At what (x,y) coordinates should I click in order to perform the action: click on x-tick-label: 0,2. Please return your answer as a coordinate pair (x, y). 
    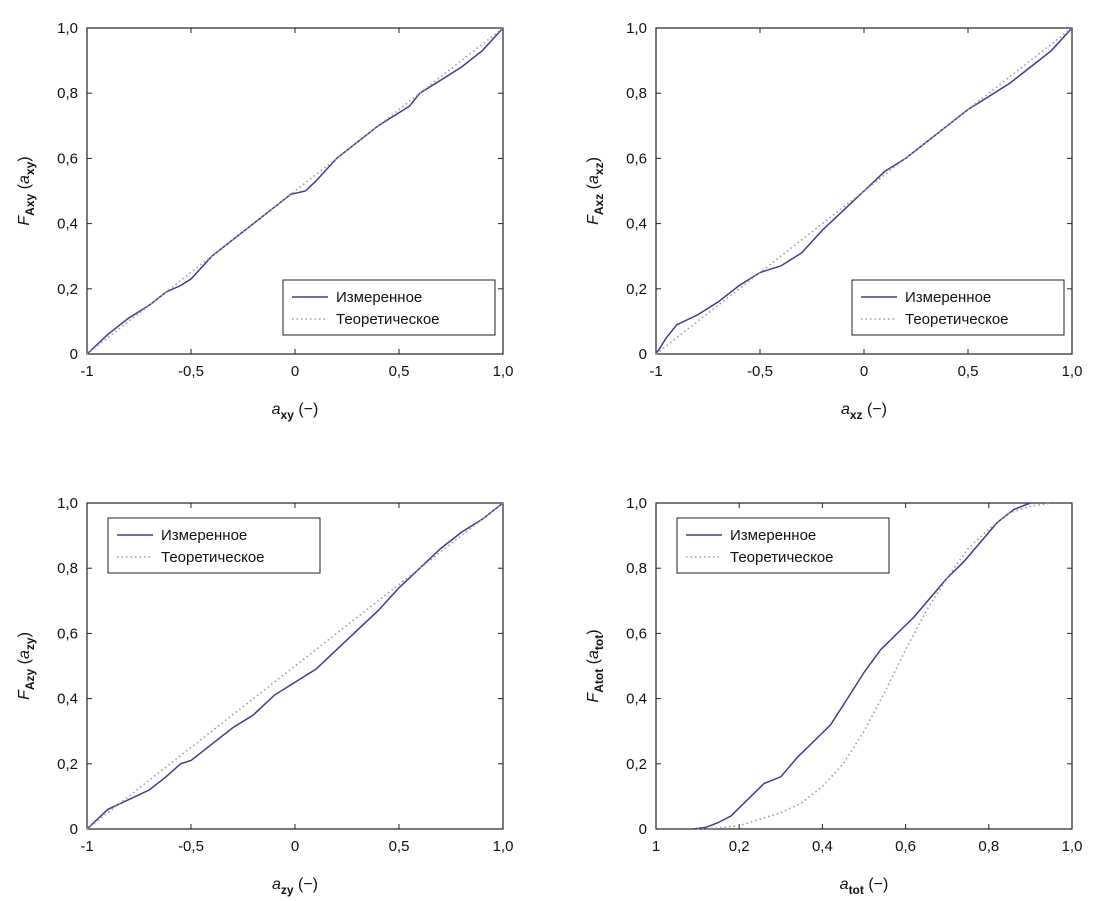
    Looking at the image, I should click on (739, 846).